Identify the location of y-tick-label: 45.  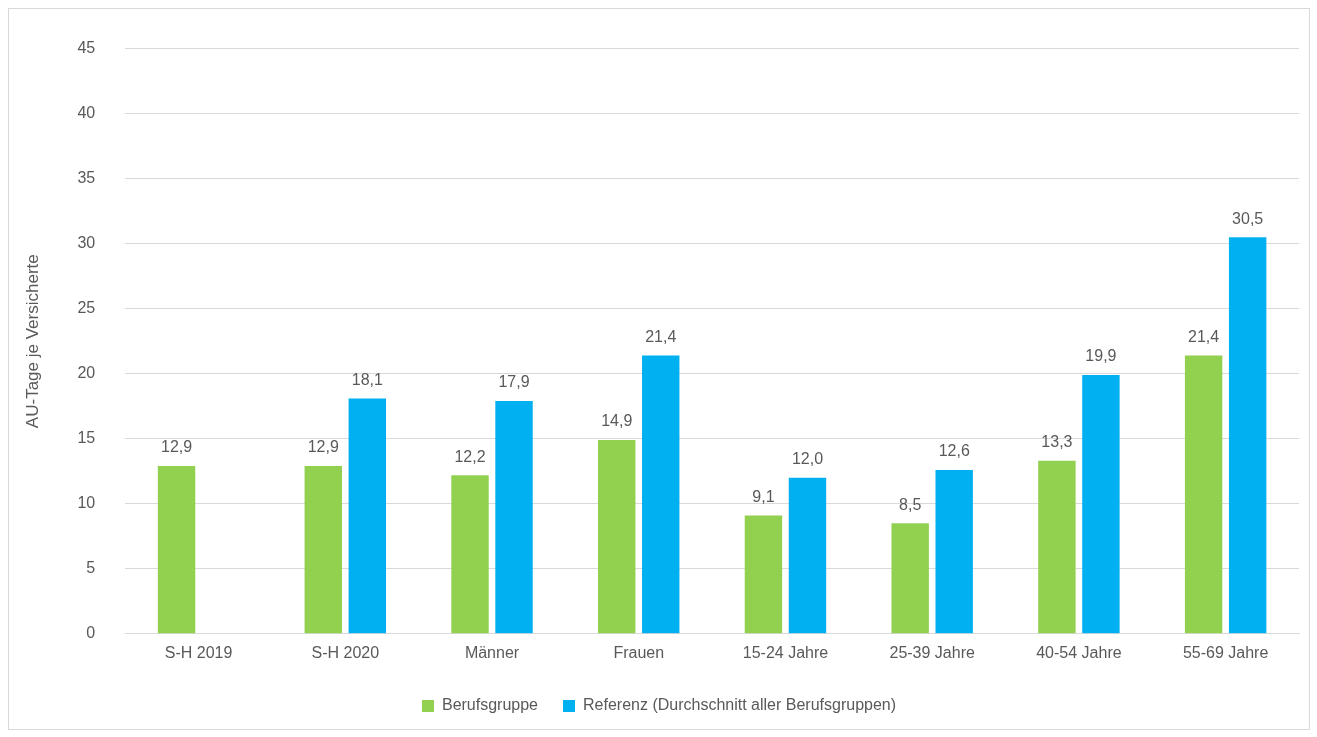
(86, 48).